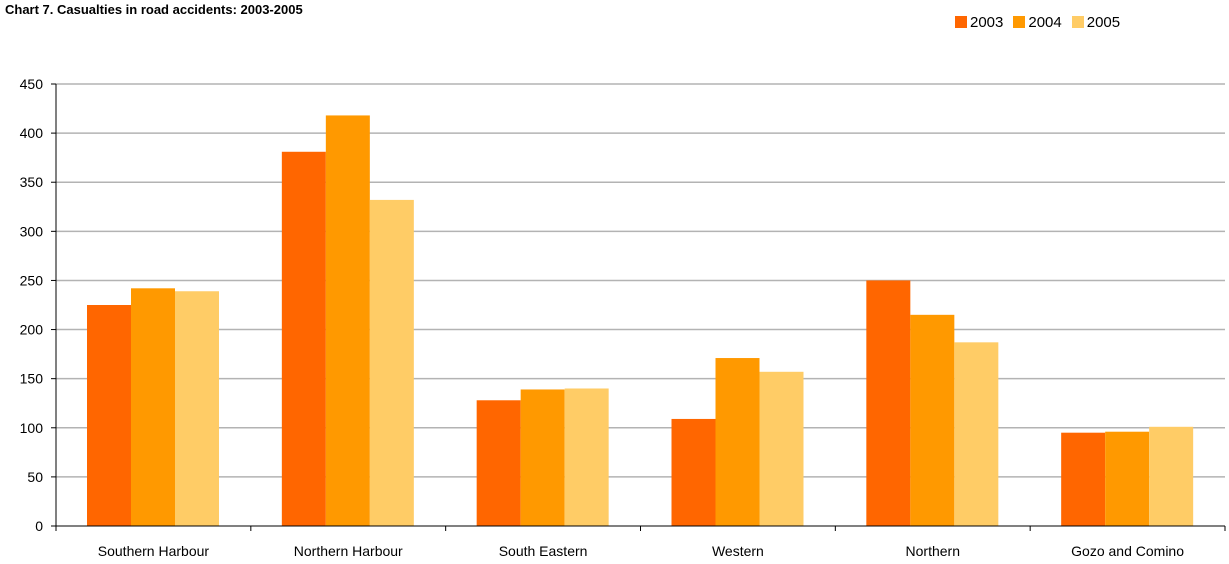 Image resolution: width=1229 pixels, height=564 pixels. I want to click on x-category-label: Gozo and Comino, so click(1127, 551).